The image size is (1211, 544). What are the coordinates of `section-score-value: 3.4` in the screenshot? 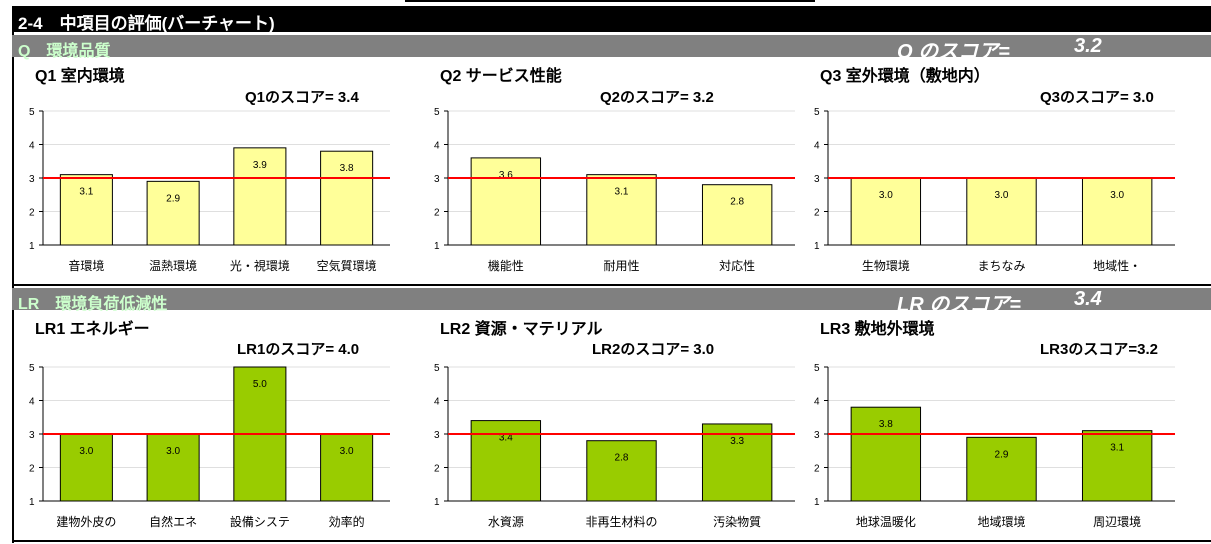 It's located at (1088, 299).